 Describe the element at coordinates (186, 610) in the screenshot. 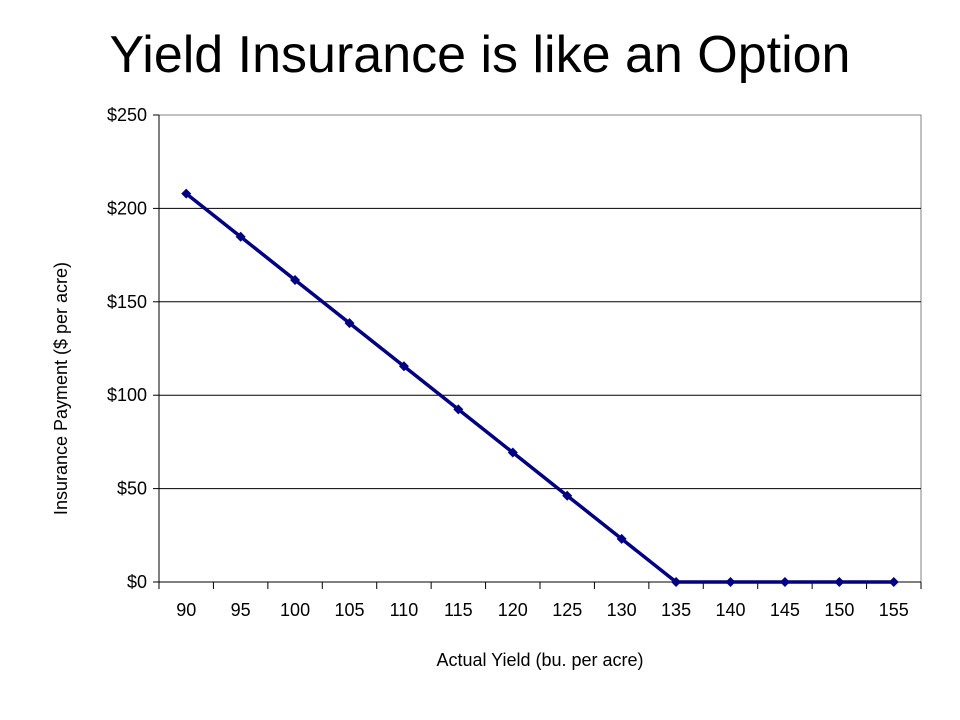

I see `x-tick-label: 90` at that location.